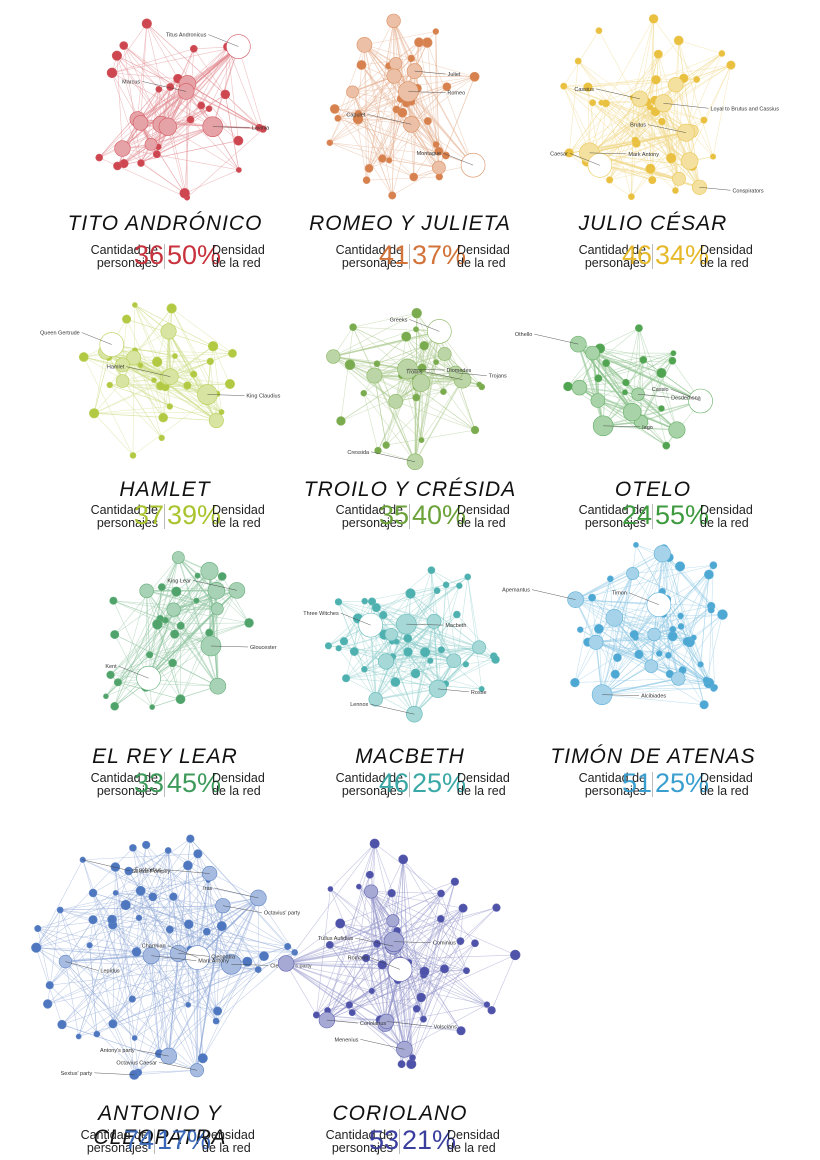 This screenshot has width=820, height=1160. What do you see at coordinates (395, 663) in the screenshot?
I see `character-labels: Three Witches Macbeth Lennox Rosse` at bounding box center [395, 663].